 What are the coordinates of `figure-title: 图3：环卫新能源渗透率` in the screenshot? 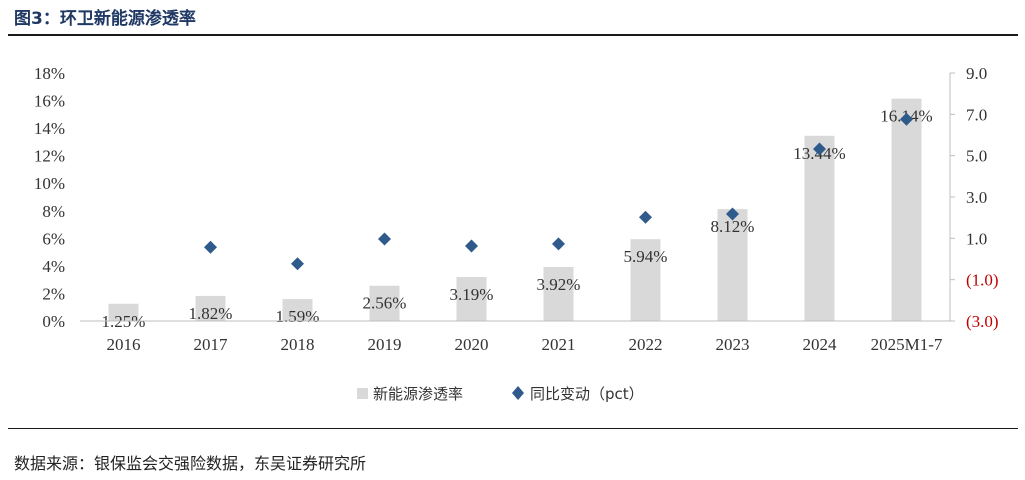 It's located at (105, 19).